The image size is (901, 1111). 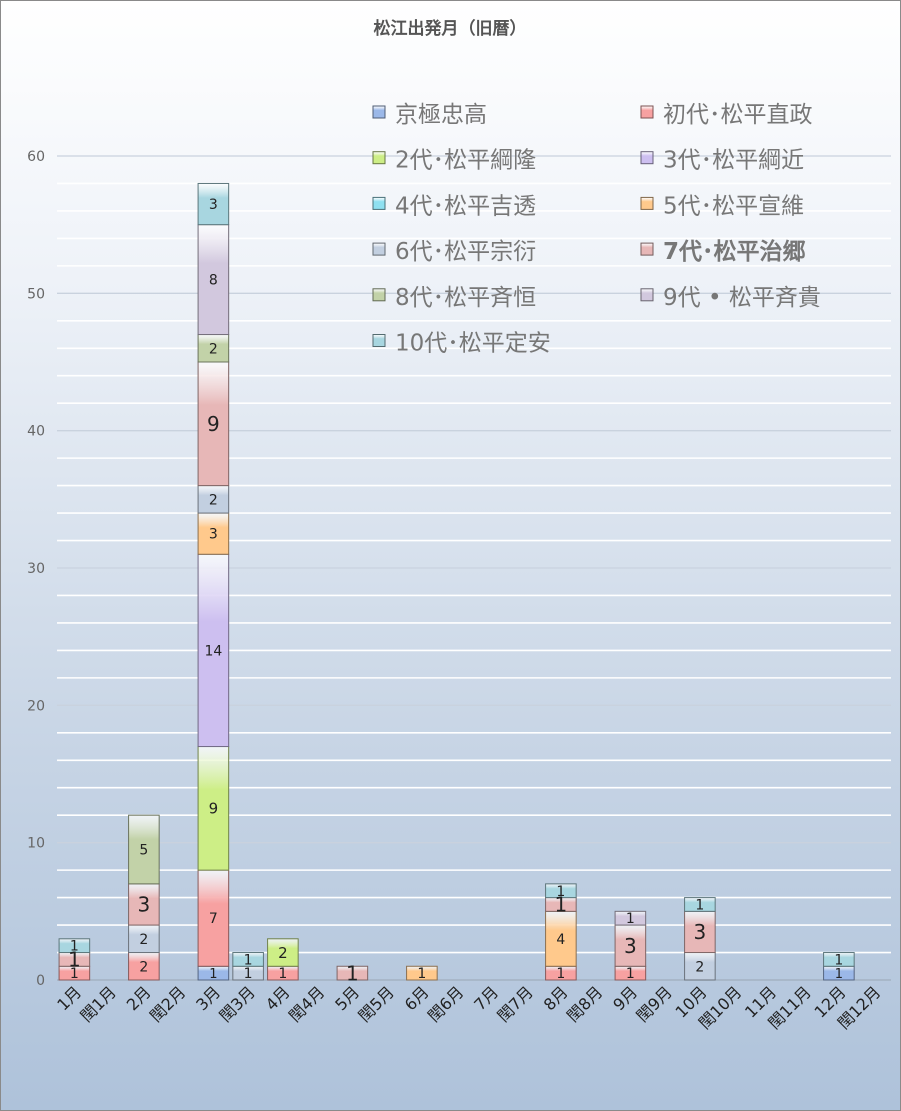 I want to click on legend-label: 3代･松平綱近, so click(x=733, y=161).